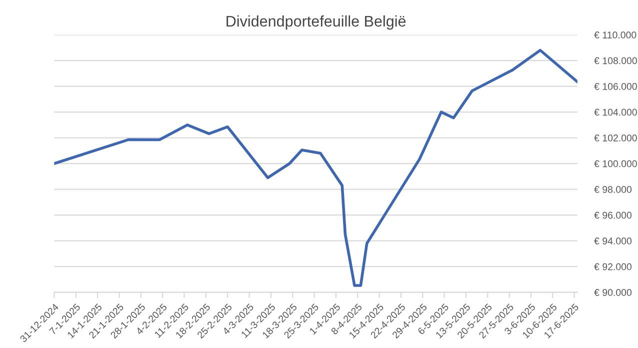 Image resolution: width=638 pixels, height=348 pixels. I want to click on y-tick-label: € 106.000, so click(615, 86).